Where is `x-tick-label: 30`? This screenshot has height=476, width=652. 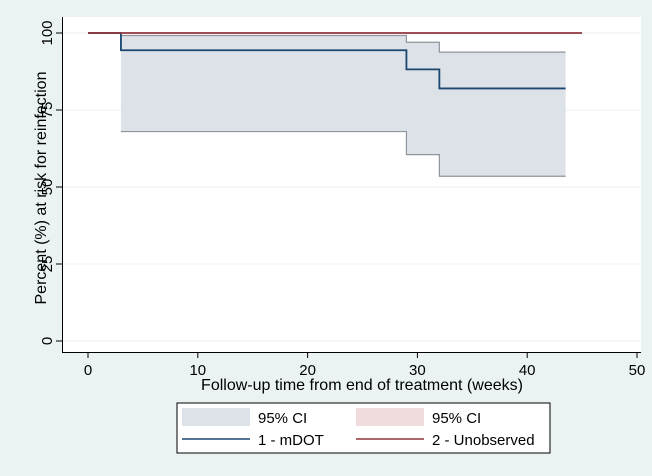
x-tick-label: 30 is located at coordinates (417, 370).